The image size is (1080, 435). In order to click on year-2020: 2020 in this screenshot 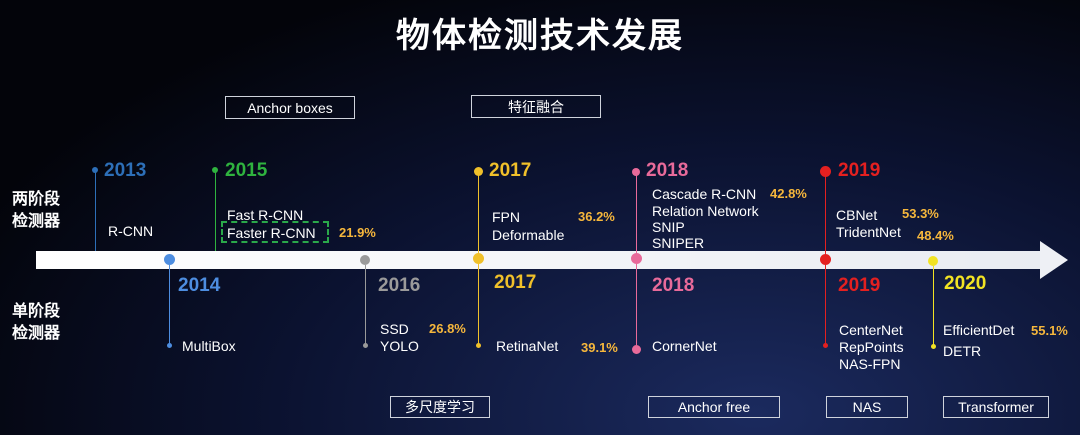, I will do `click(965, 283)`.